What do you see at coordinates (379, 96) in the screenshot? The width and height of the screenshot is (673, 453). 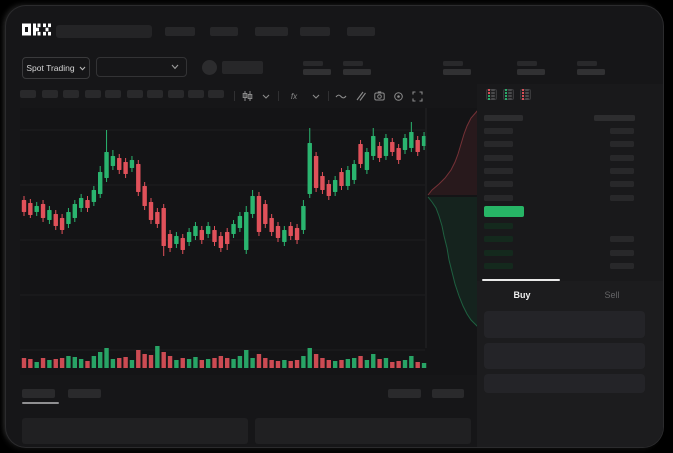 I see `camera-icon` at bounding box center [379, 96].